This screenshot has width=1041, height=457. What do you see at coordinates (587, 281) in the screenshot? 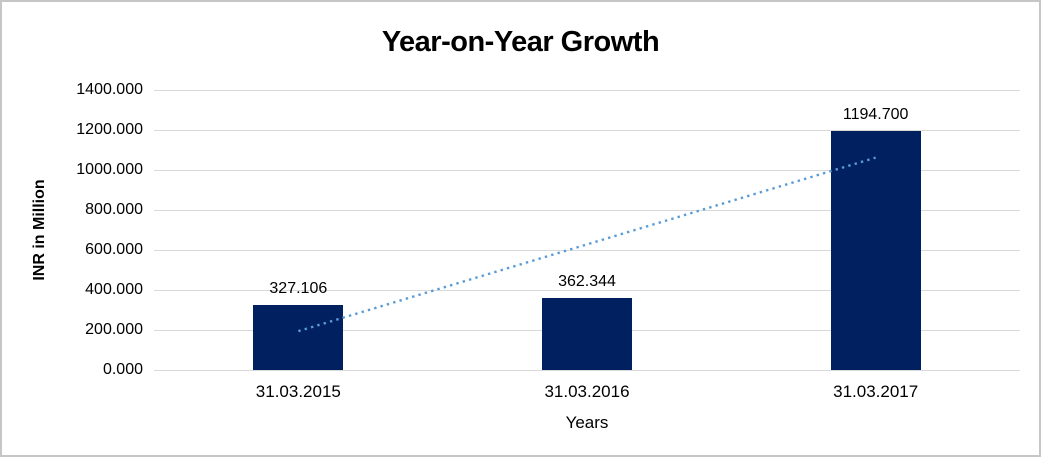
I see `bar-data-label: 362.344` at bounding box center [587, 281].